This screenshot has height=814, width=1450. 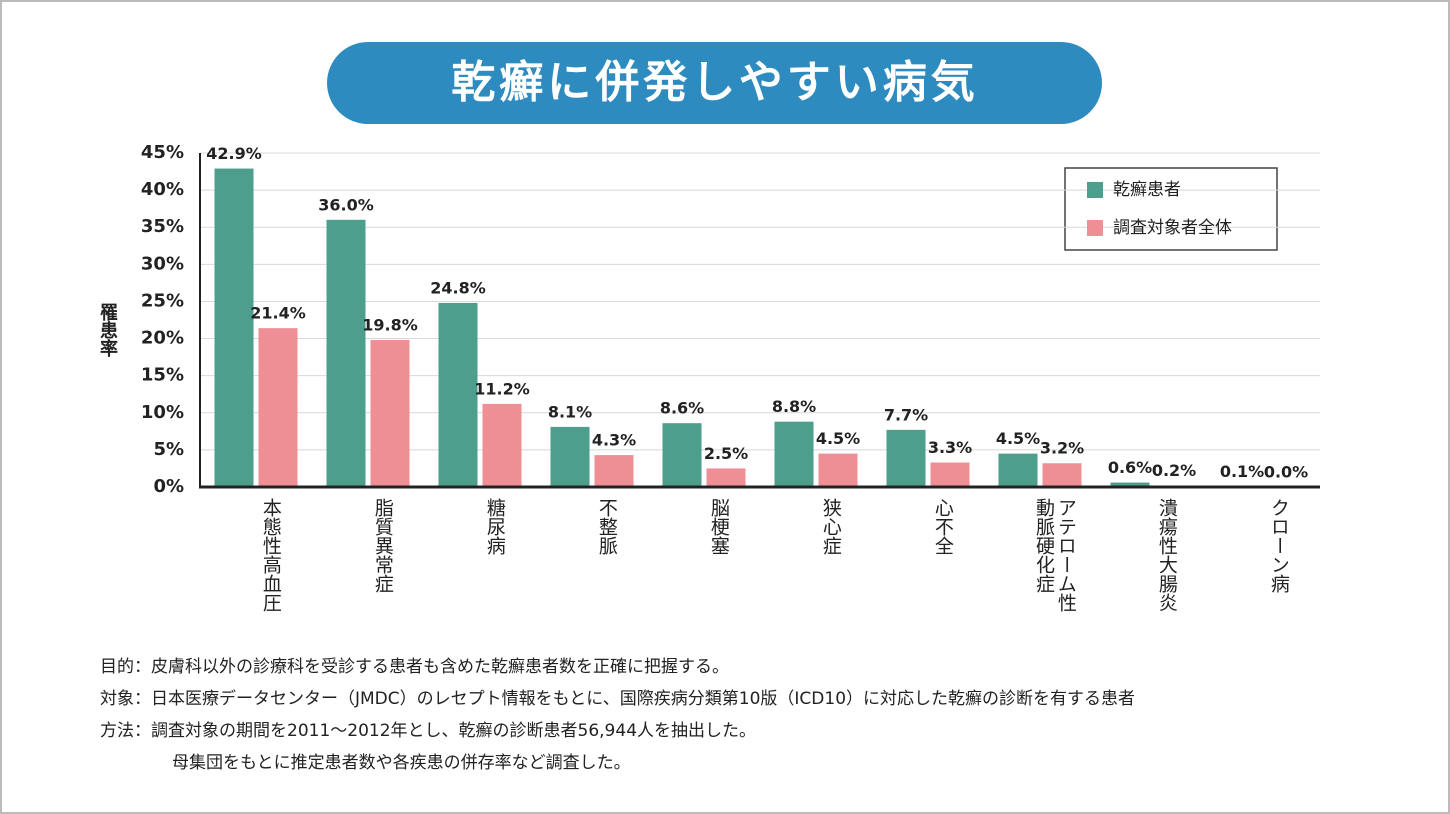 What do you see at coordinates (390, 325) in the screenshot?
I see `value-label: 19.8%` at bounding box center [390, 325].